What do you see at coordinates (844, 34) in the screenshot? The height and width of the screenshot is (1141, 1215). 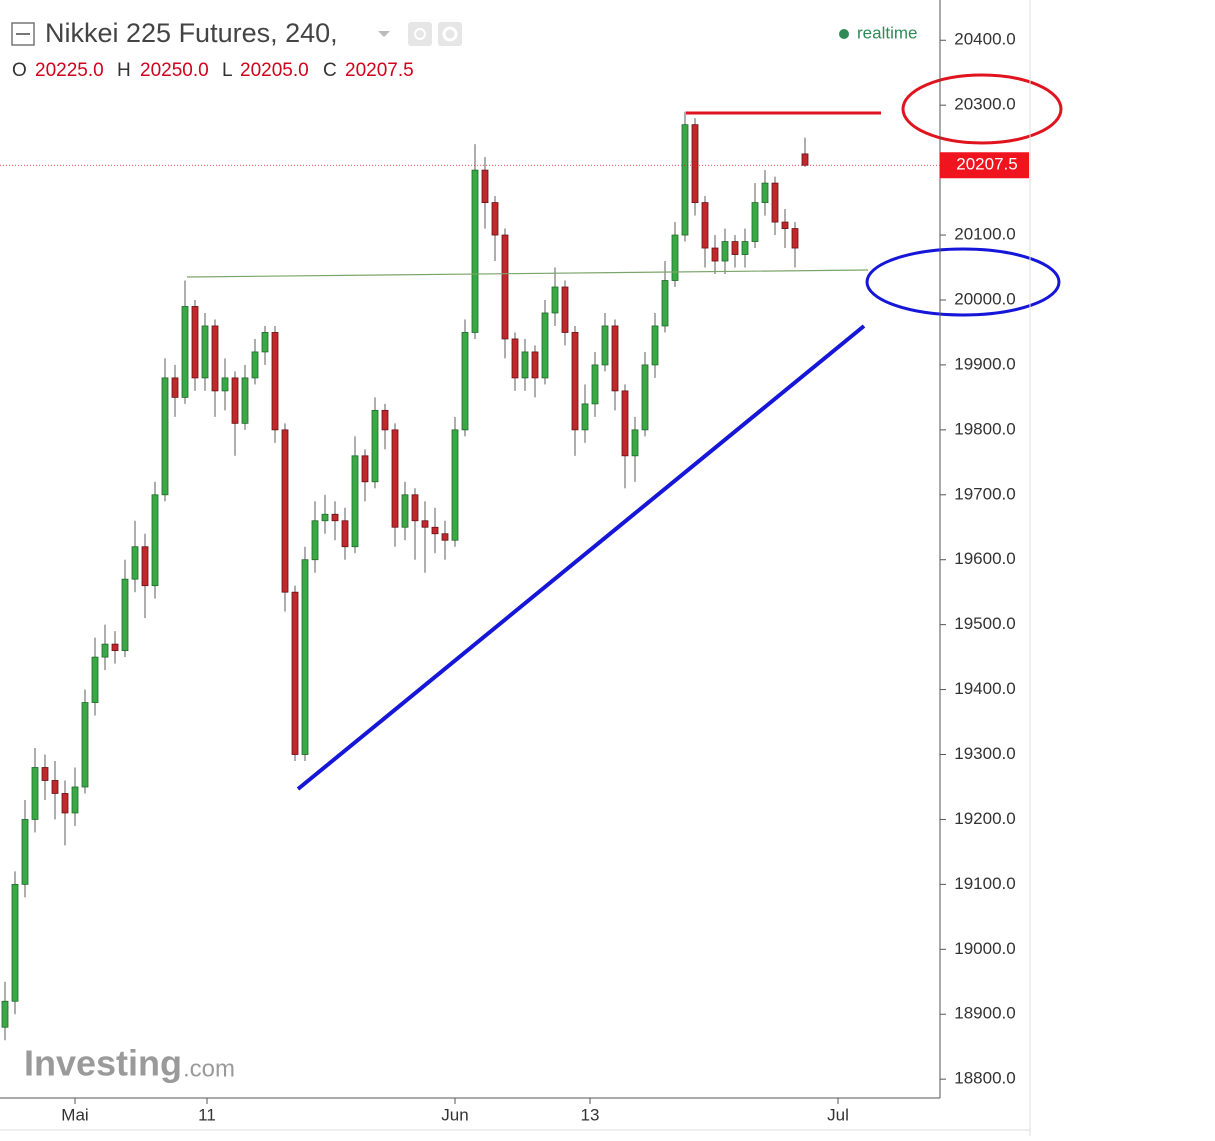 I see `realtime-dot` at bounding box center [844, 34].